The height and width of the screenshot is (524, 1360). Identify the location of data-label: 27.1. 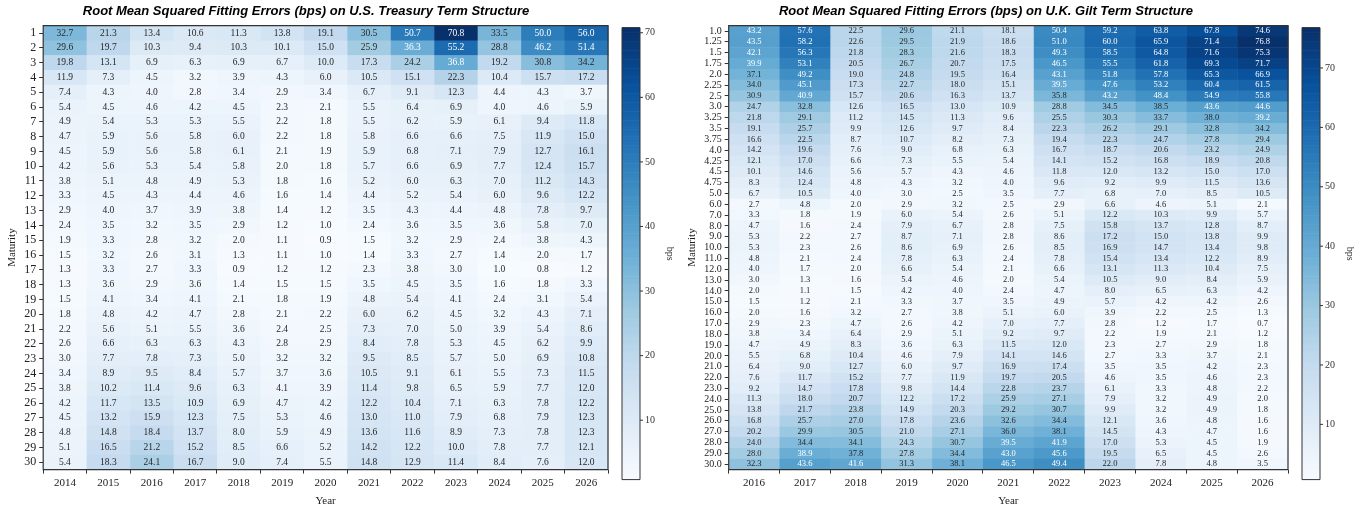
(1059, 398).